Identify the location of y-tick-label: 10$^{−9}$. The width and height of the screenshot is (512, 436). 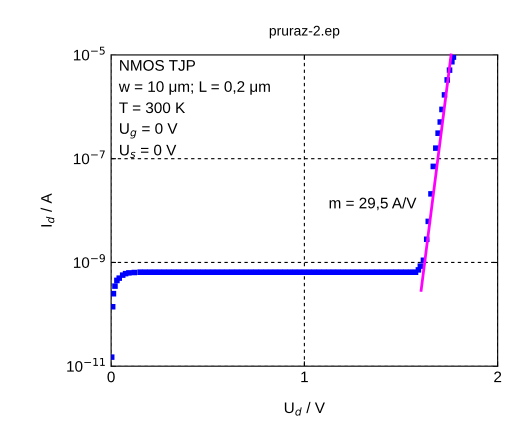
(89, 261).